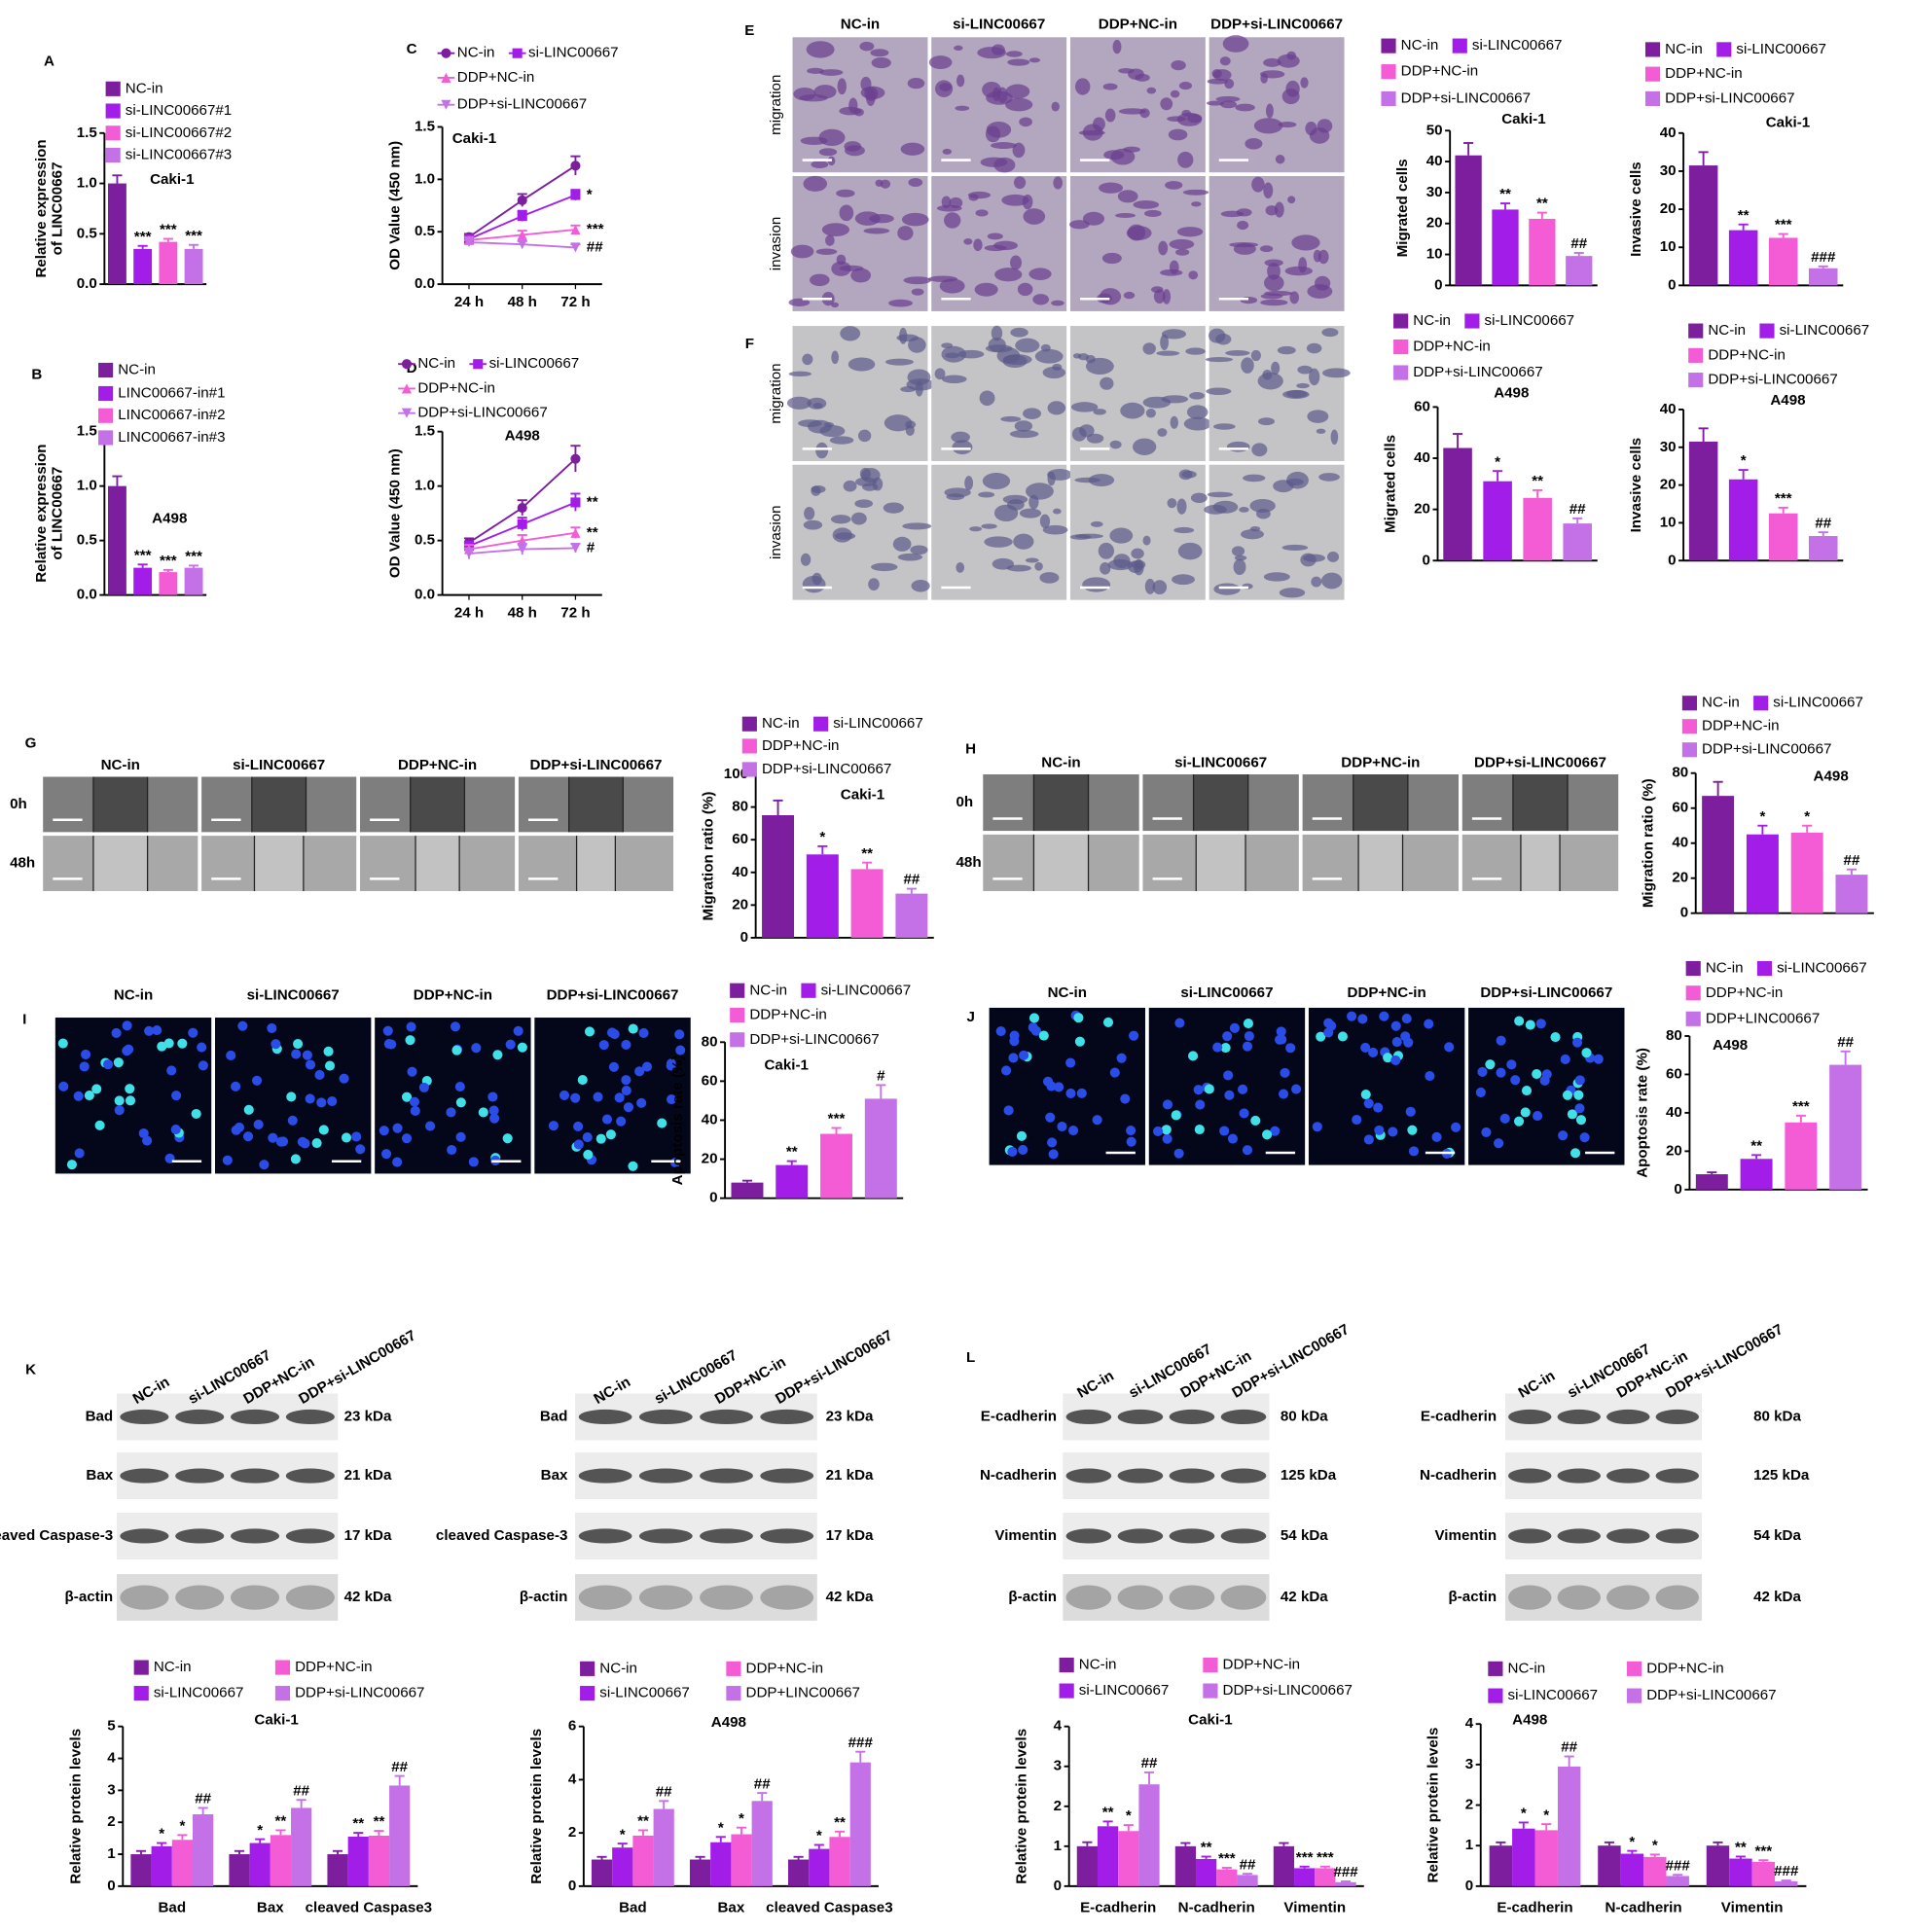 This screenshot has width=1912, height=1932. What do you see at coordinates (1777, 1535) in the screenshot?
I see `size-label: 54 kDa` at bounding box center [1777, 1535].